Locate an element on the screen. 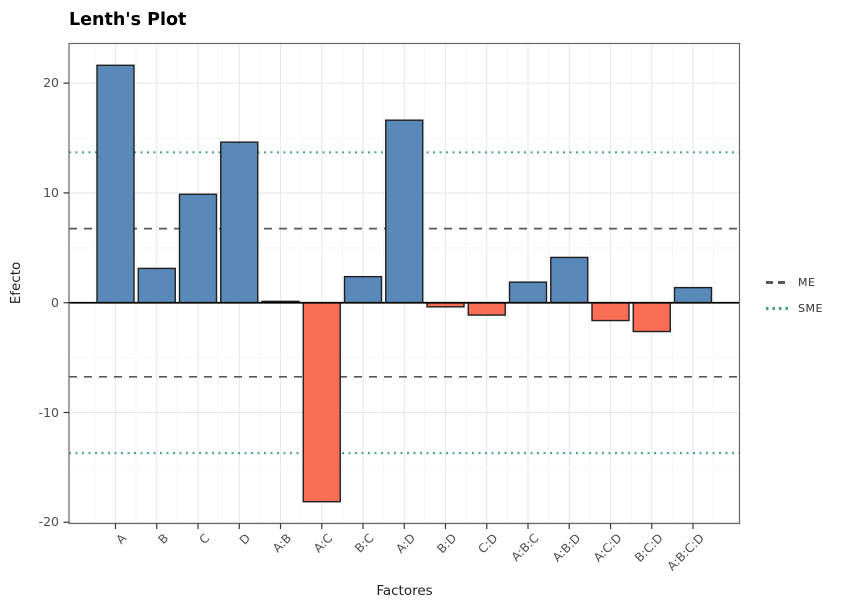  y-tick-label: -10 is located at coordinates (48, 412).